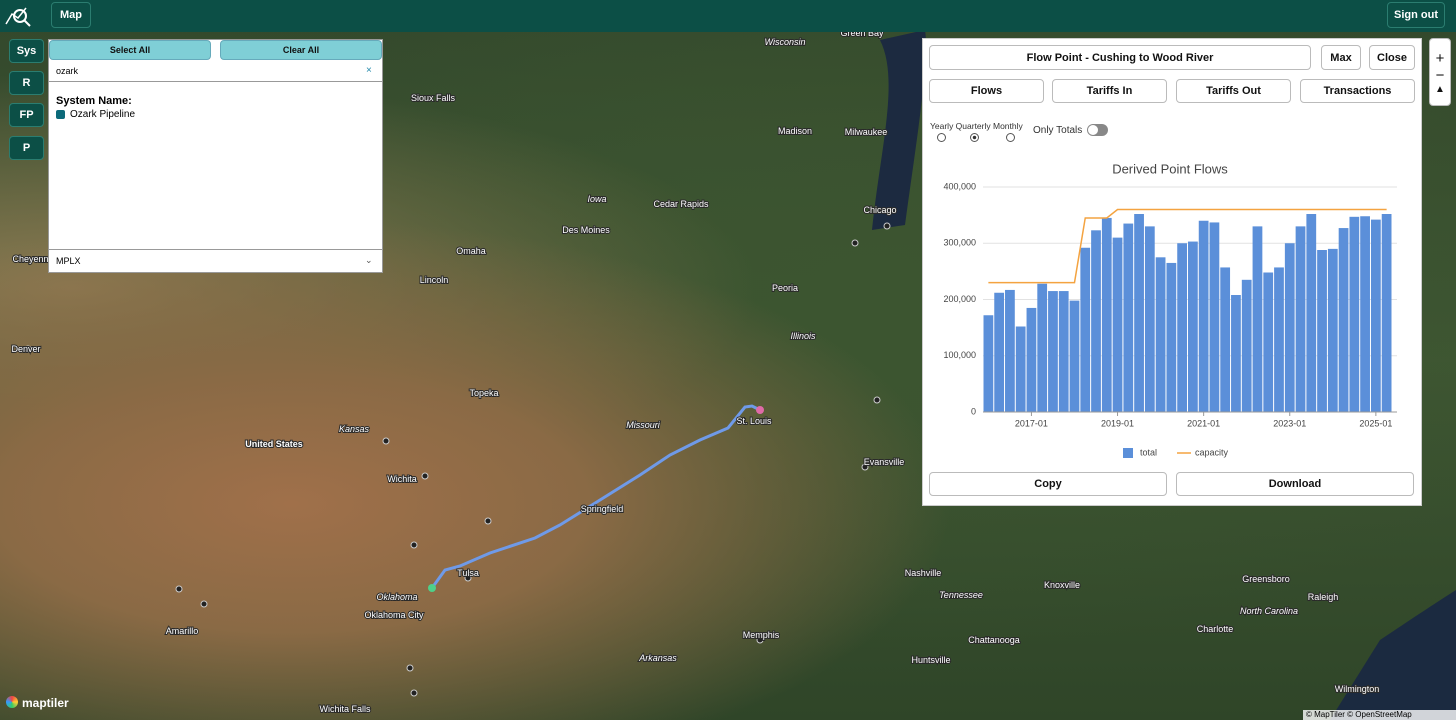 This screenshot has width=1456, height=720. I want to click on close-button: Close, so click(1392, 57).